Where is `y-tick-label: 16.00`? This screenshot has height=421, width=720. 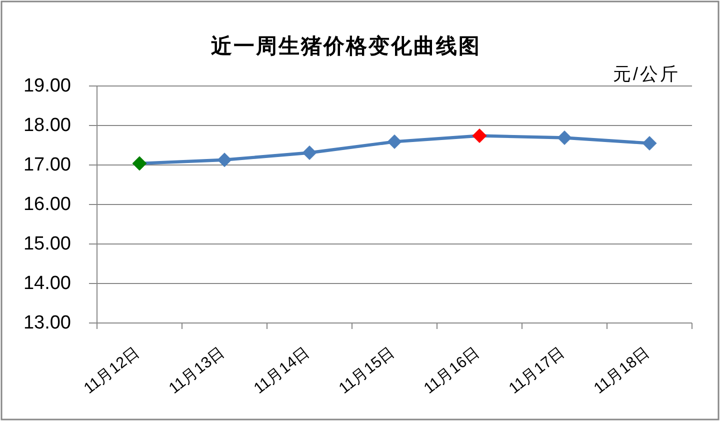 y-tick-label: 16.00 is located at coordinates (47, 204).